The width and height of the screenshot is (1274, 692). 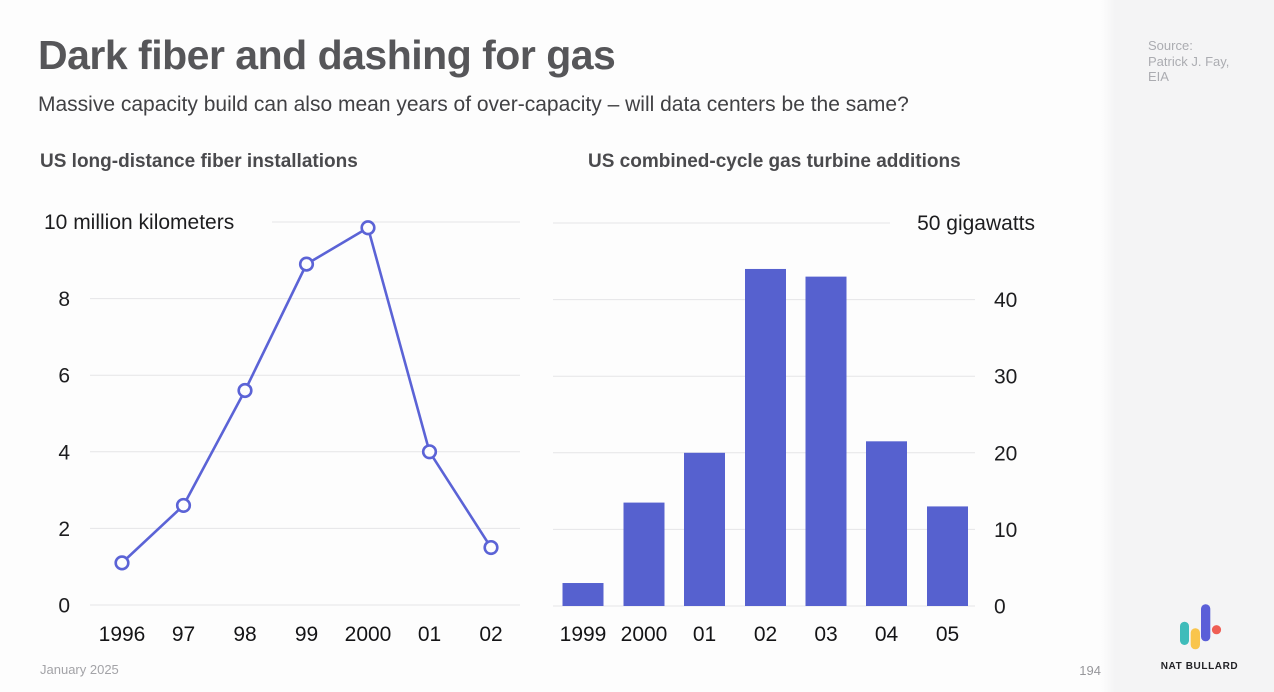 What do you see at coordinates (1199, 666) in the screenshot?
I see `logo-wordmark: NAT BULLARD` at bounding box center [1199, 666].